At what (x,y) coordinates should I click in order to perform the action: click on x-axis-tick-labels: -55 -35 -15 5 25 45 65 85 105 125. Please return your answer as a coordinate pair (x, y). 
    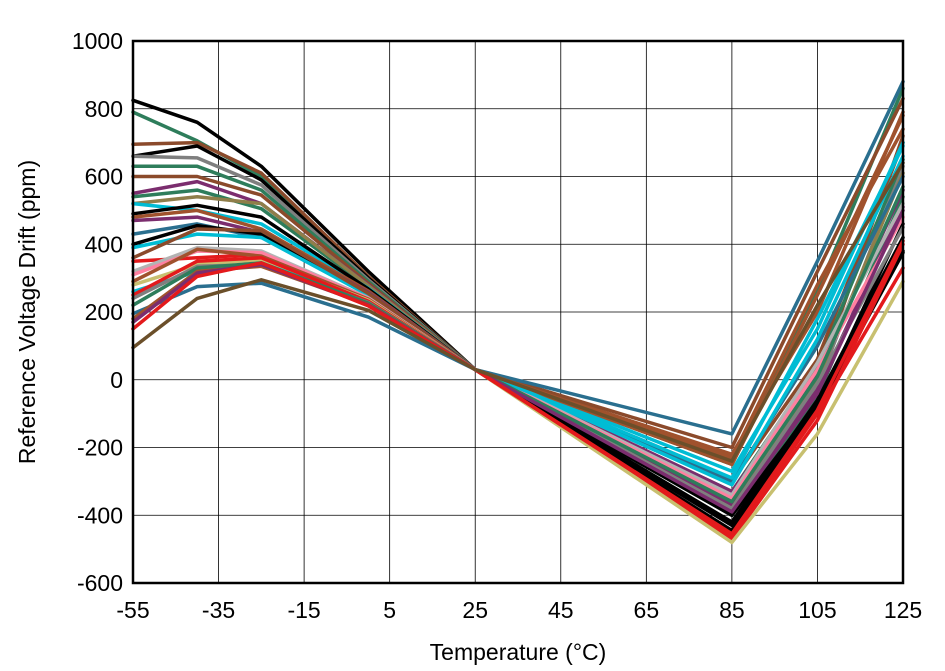
    Looking at the image, I should click on (519, 610).